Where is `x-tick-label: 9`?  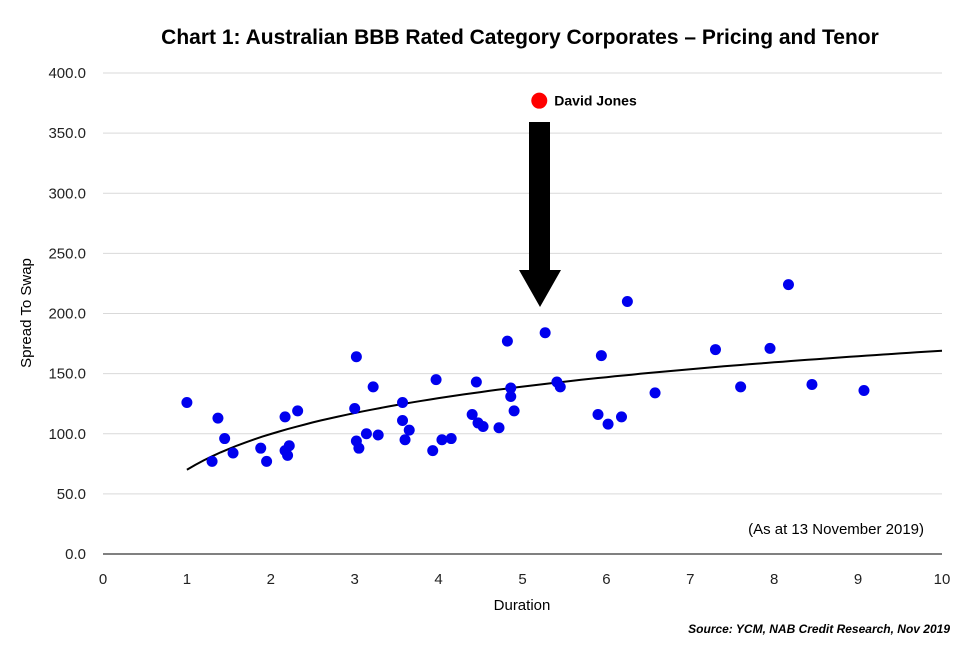
x-tick-label: 9 is located at coordinates (858, 579).